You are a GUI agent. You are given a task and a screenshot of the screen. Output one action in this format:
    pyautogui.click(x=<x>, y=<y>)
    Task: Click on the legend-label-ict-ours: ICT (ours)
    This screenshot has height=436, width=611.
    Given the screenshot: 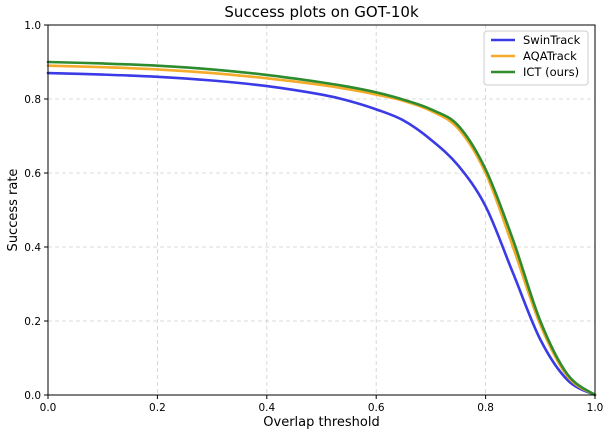 What is the action you would take?
    pyautogui.click(x=551, y=72)
    